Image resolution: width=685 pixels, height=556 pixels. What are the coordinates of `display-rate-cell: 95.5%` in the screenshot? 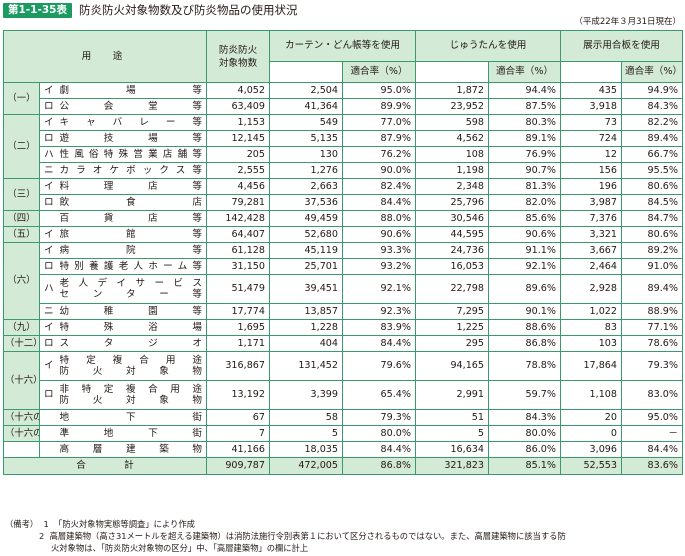 It's located at (652, 170).